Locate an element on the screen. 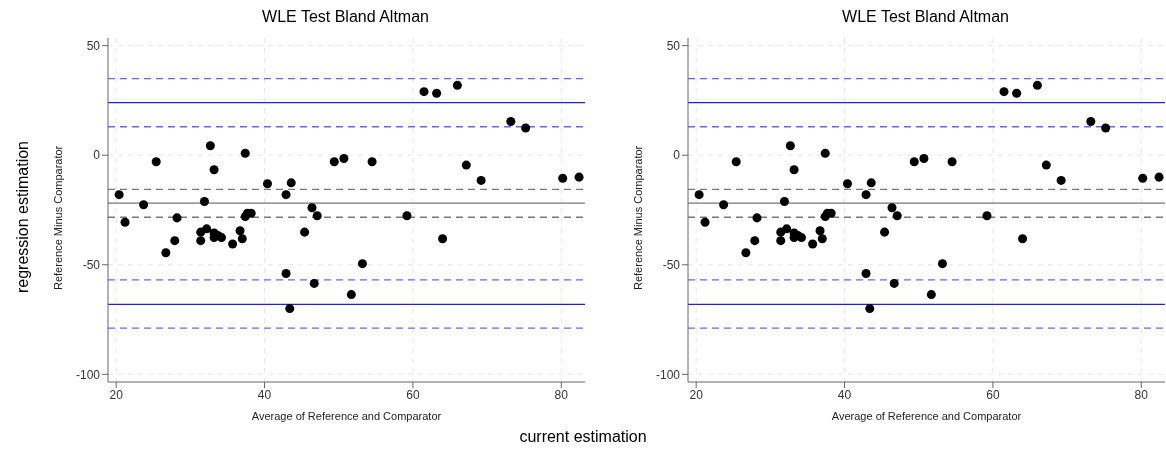  text: regression estimation is located at coordinates (23, 217).